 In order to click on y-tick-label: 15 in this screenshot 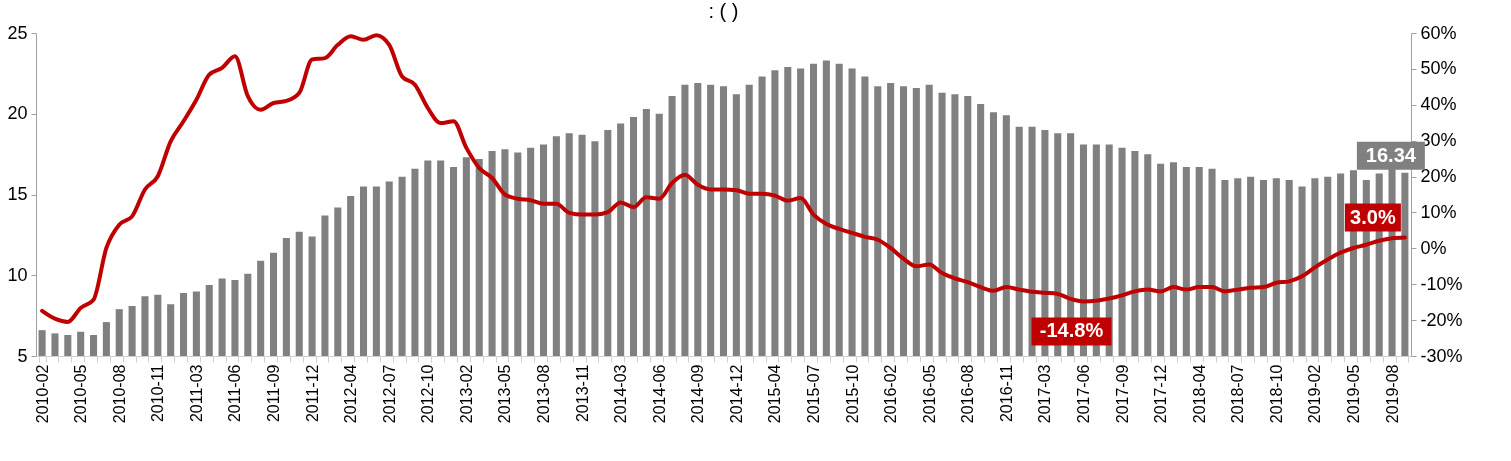, I will do `click(17, 194)`.